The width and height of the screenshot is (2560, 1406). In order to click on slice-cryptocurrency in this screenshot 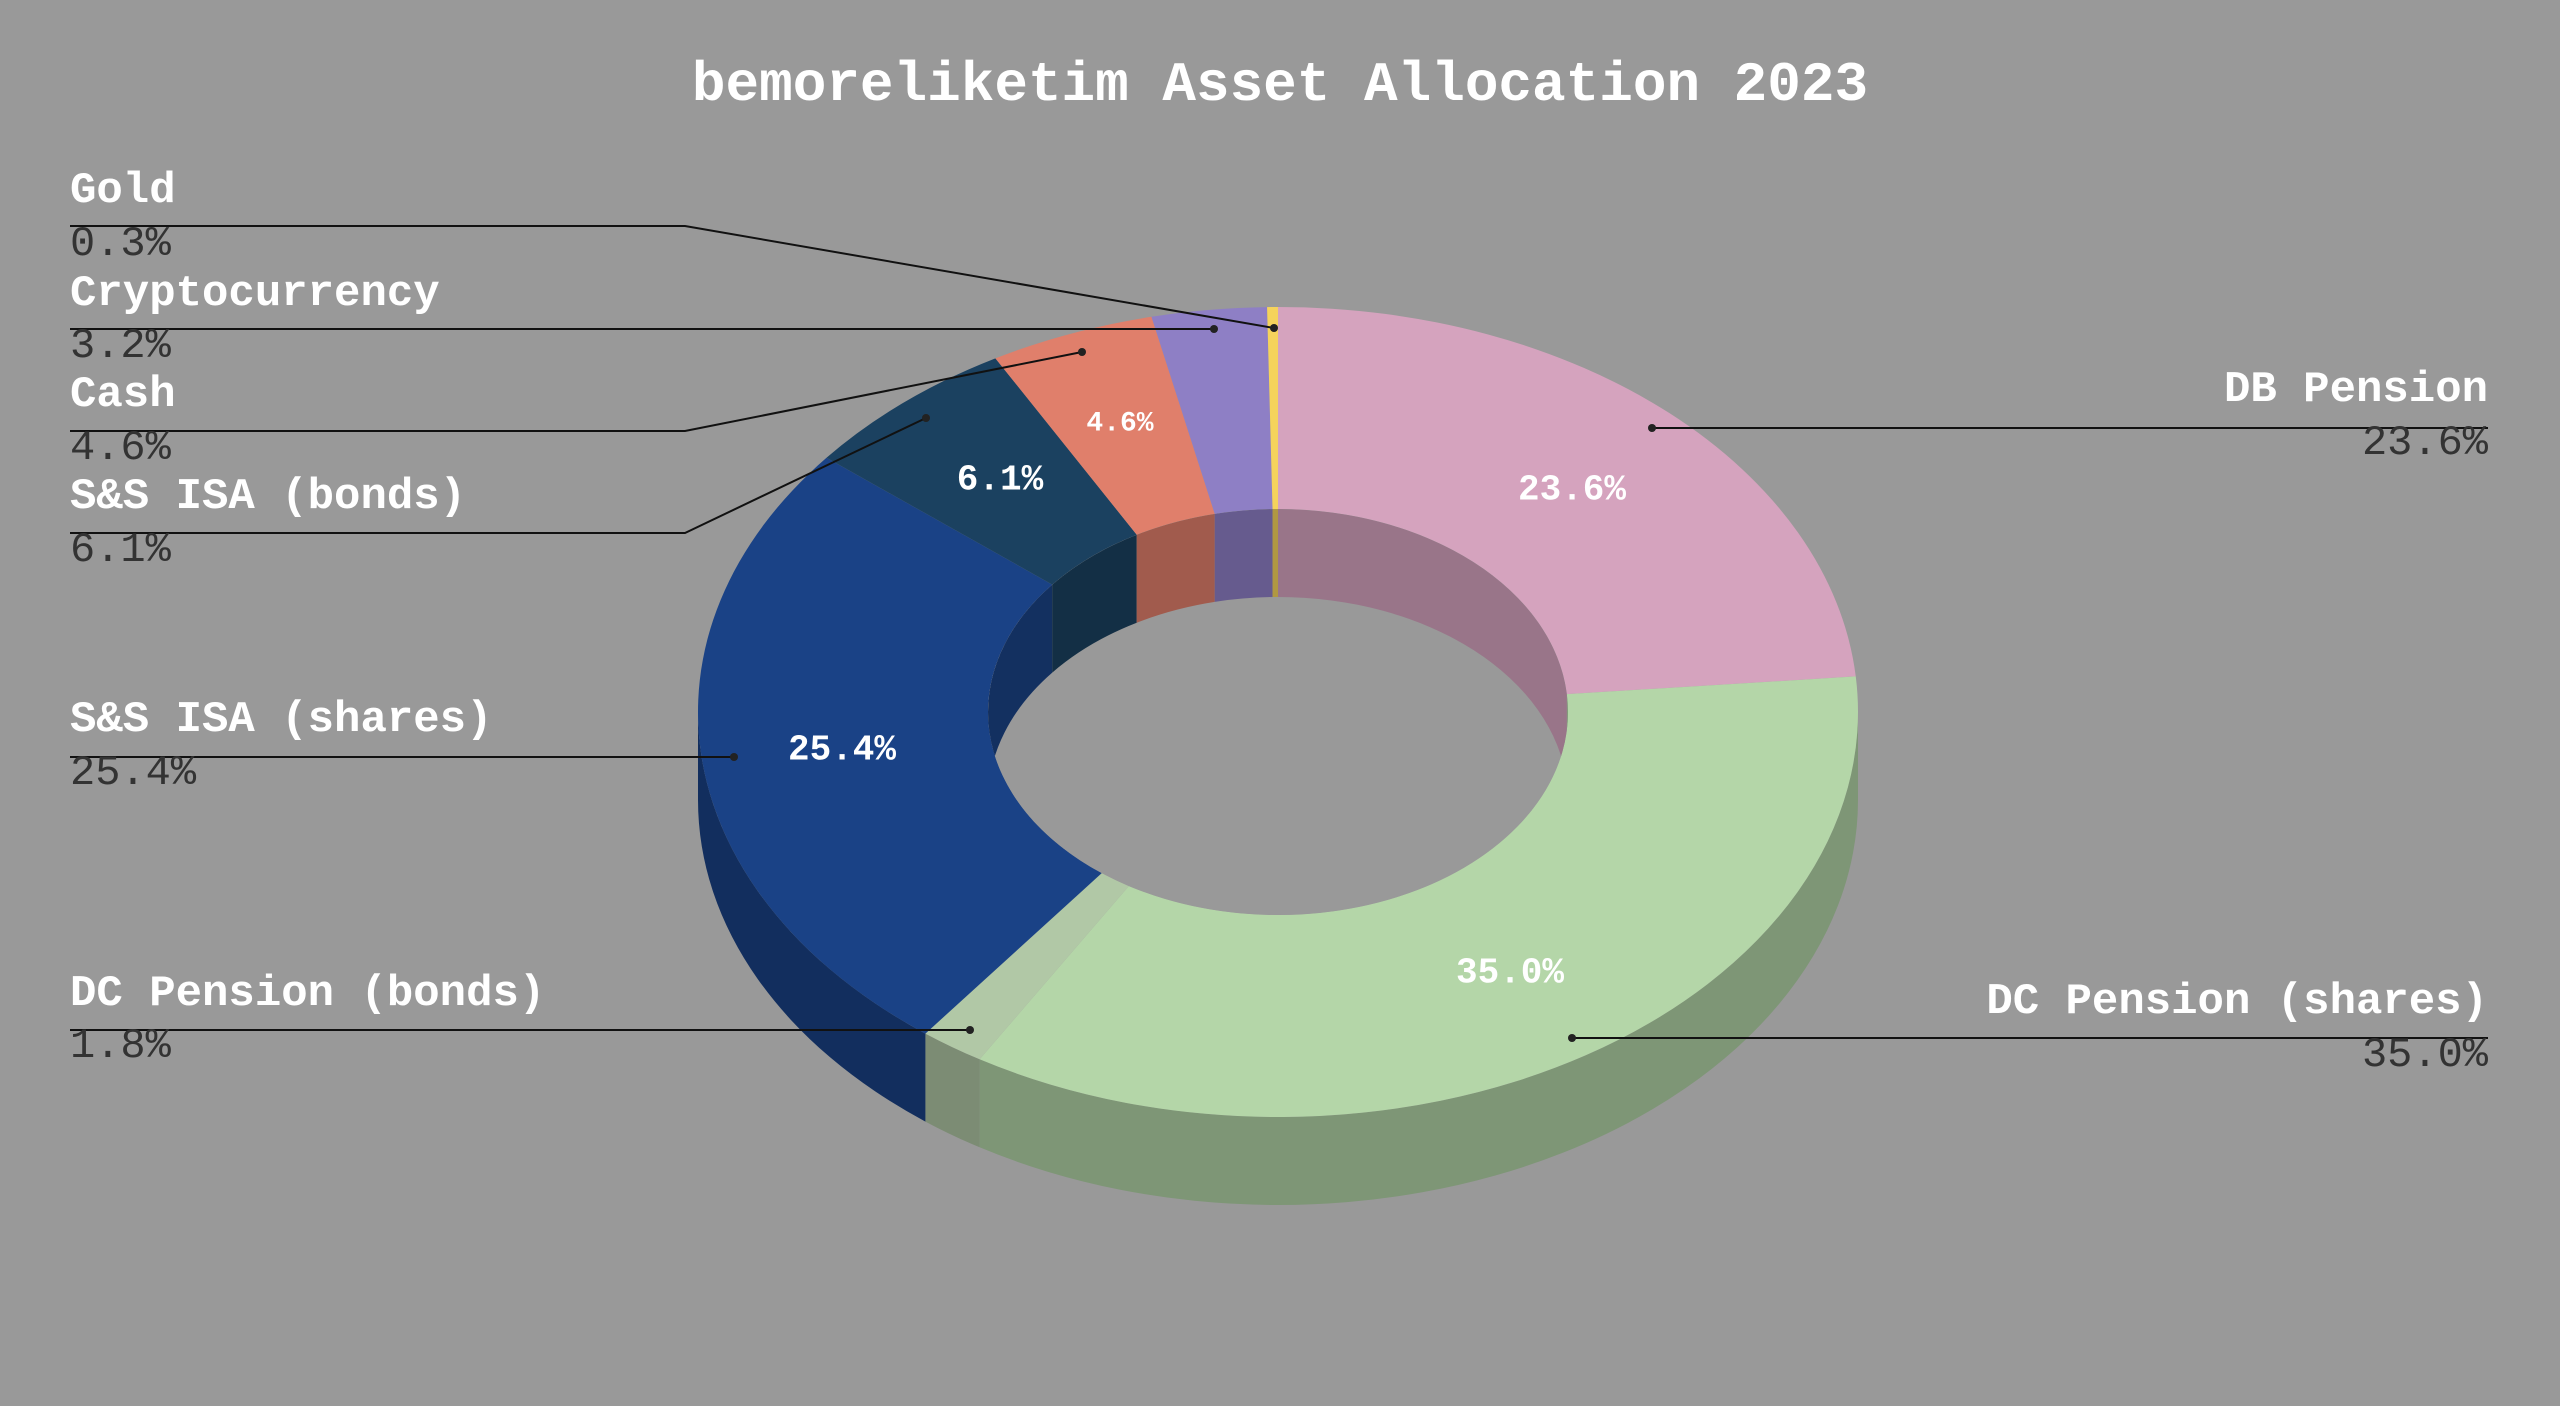, I will do `click(1212, 410)`.